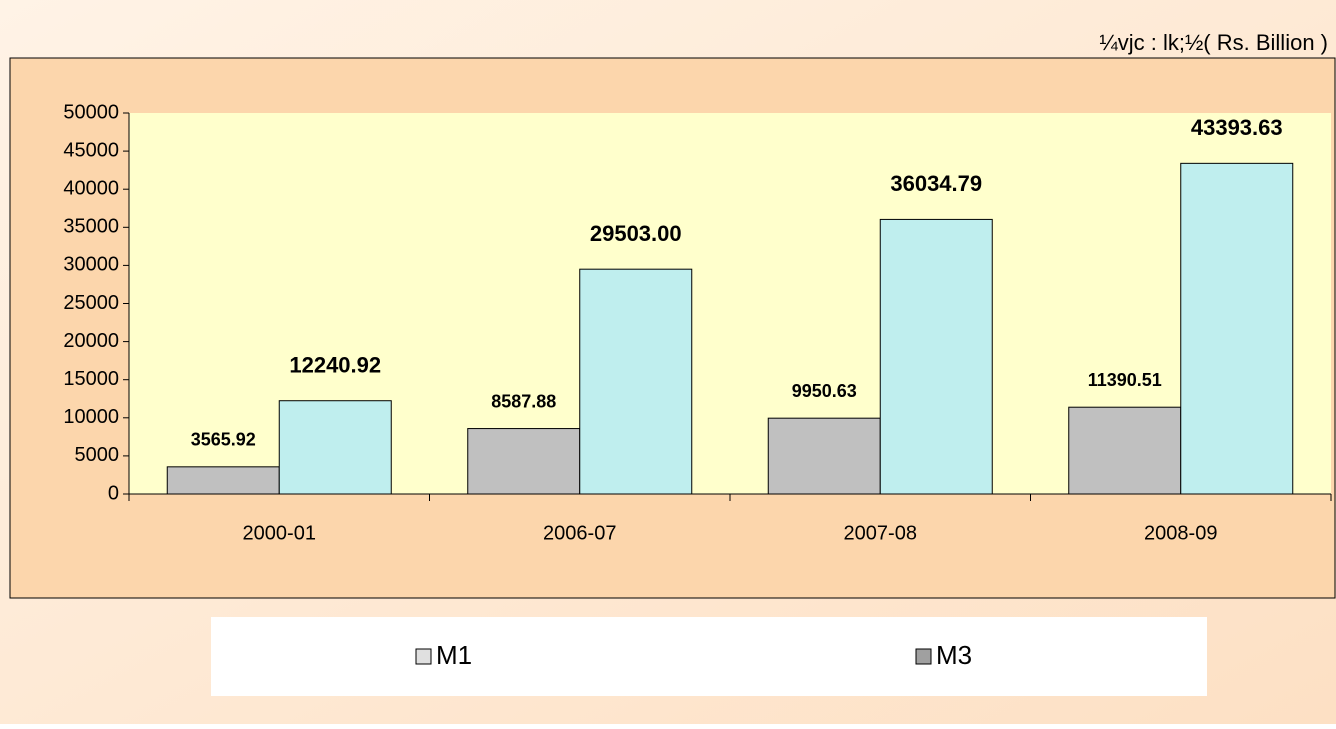 This screenshot has height=729, width=1336. I want to click on x-tick-label: 2000-01, so click(279, 533).